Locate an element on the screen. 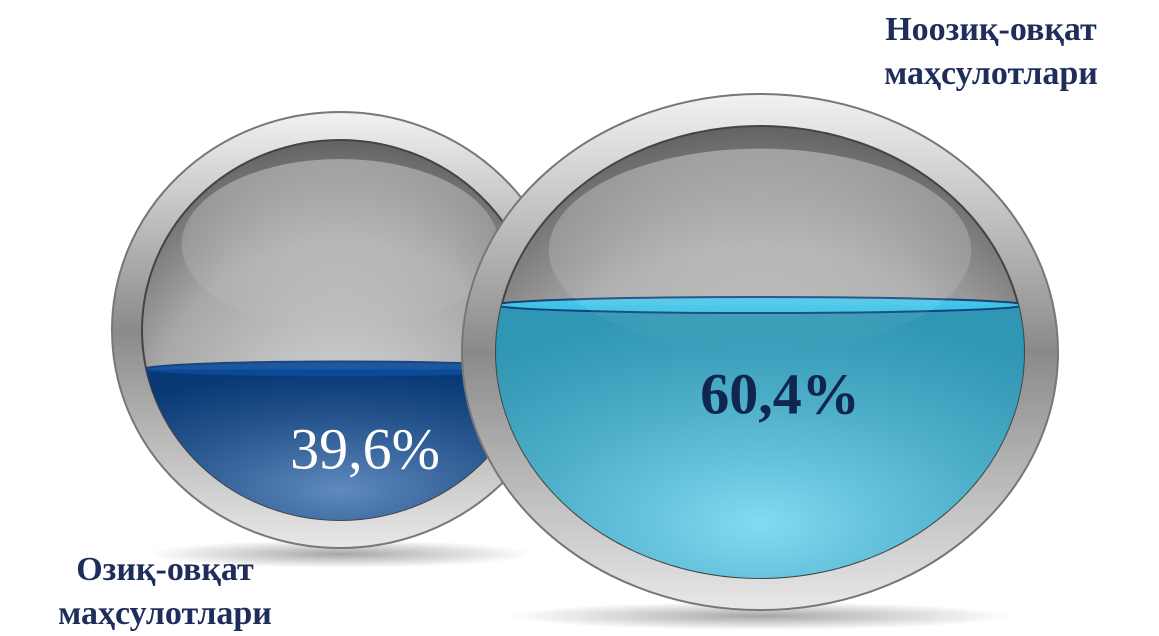  value-label: 39,6% is located at coordinates (365, 448).